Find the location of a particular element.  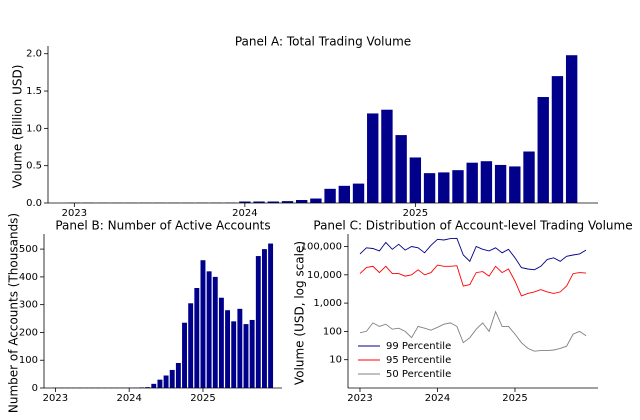

legend-label: 99 Percentile is located at coordinates (418, 346).